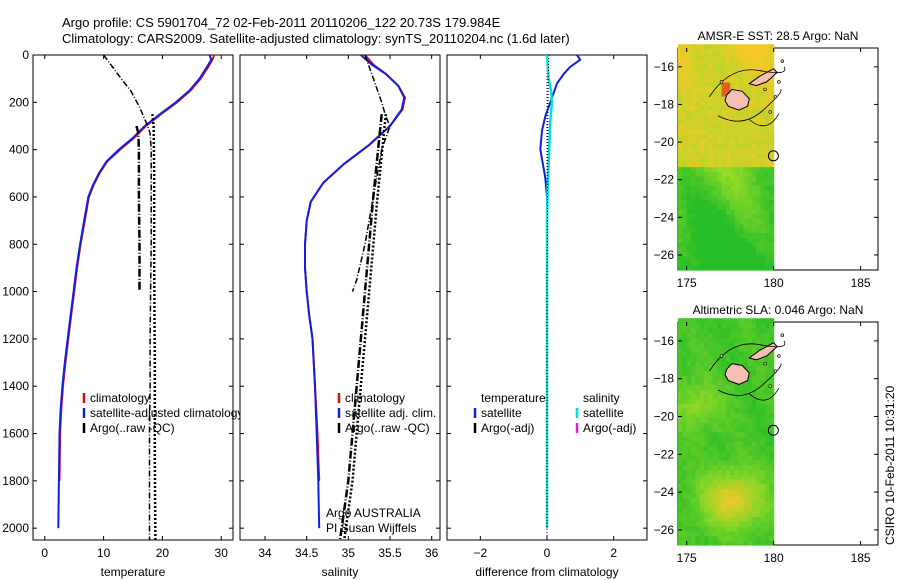 This screenshot has height=580, width=900. What do you see at coordinates (778, 36) in the screenshot?
I see `map-title: AMSR-E SST: 28.5 Argo: NaN` at bounding box center [778, 36].